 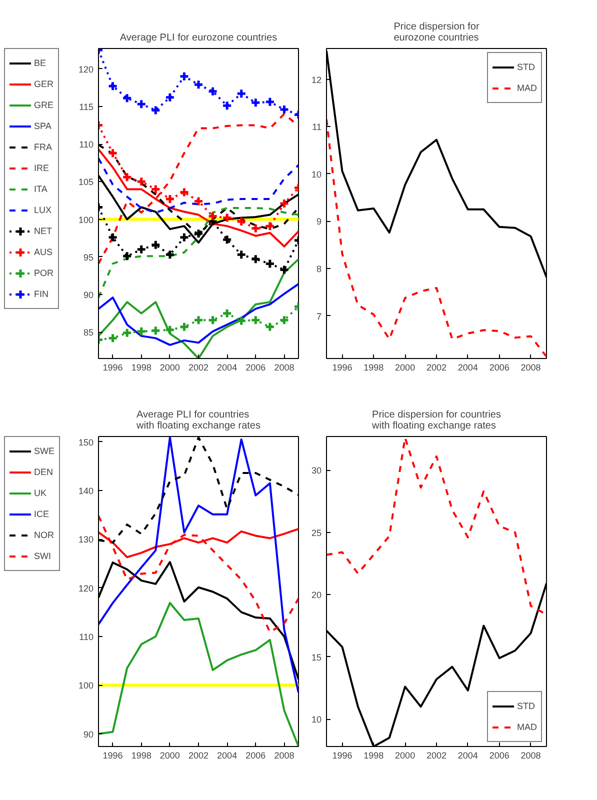 What do you see at coordinates (88, 257) in the screenshot?
I see `y-tick-label: 95` at bounding box center [88, 257].